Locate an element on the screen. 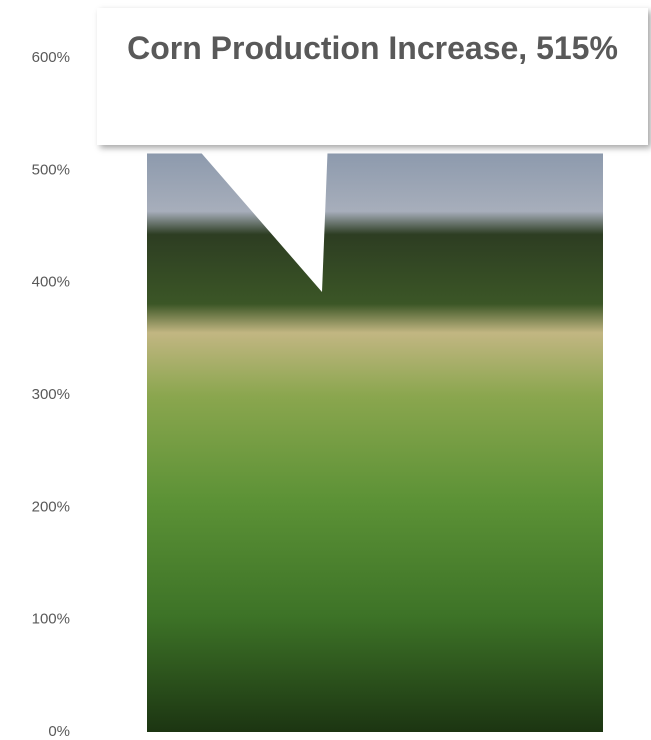 This screenshot has width=651, height=740. y-tick-label: 200% is located at coordinates (51, 506).